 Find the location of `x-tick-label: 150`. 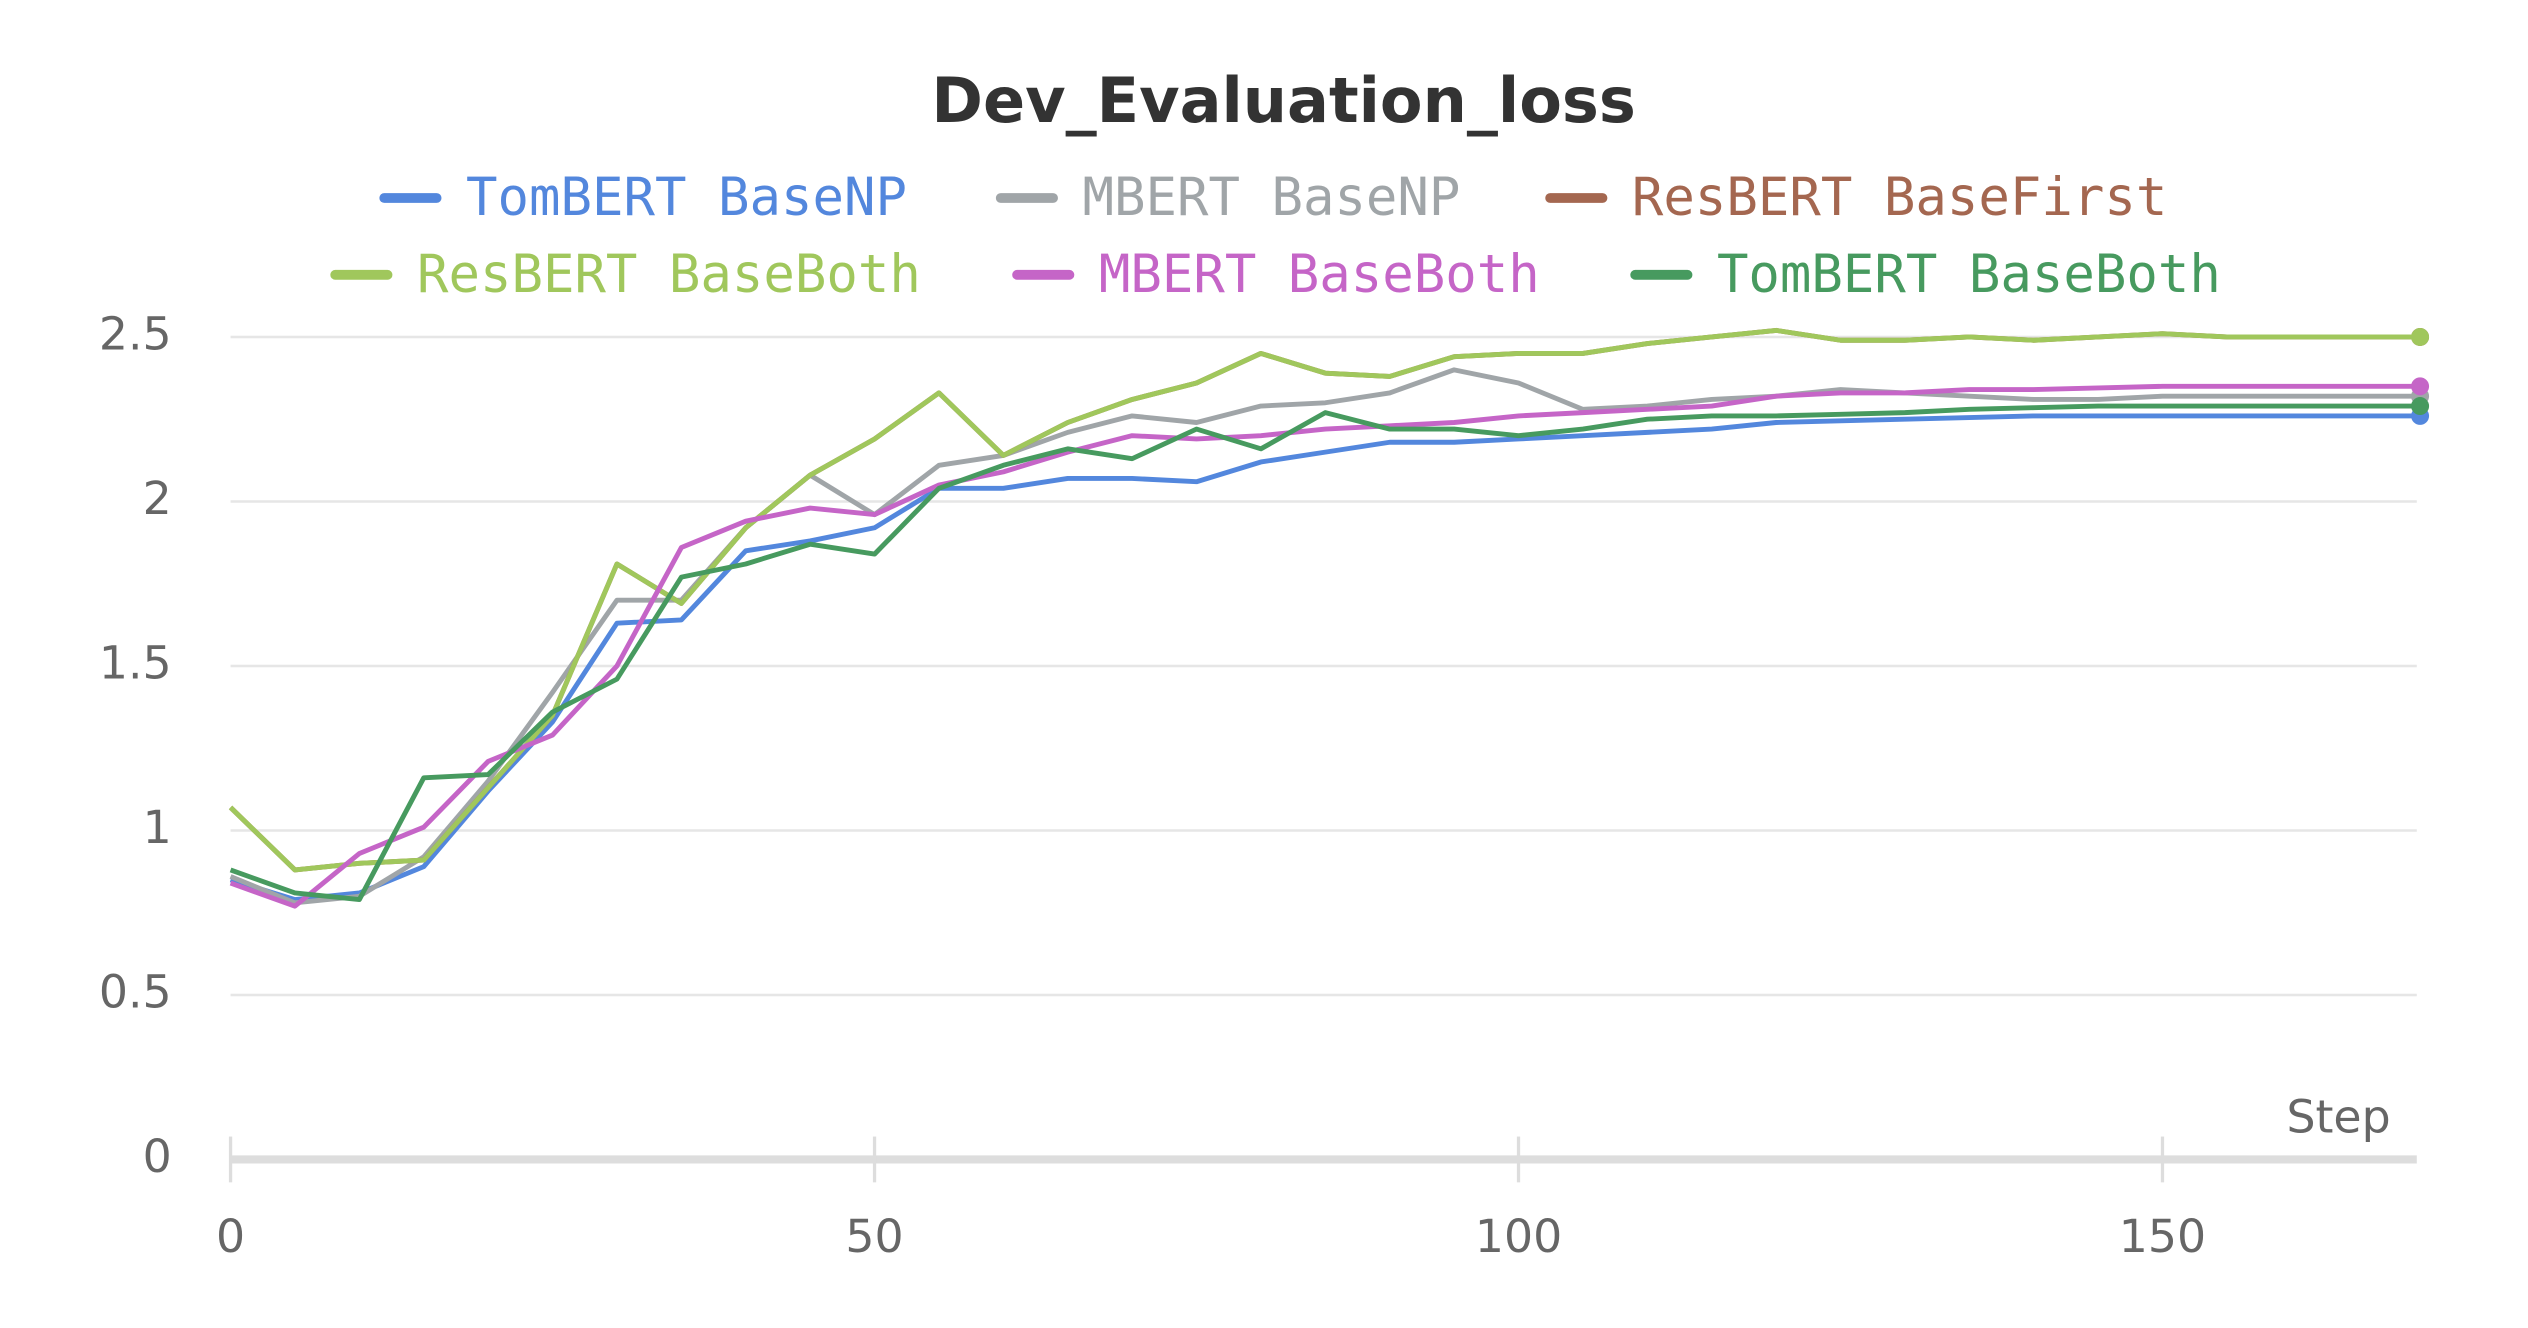

x-tick-label: 150 is located at coordinates (2162, 1236).